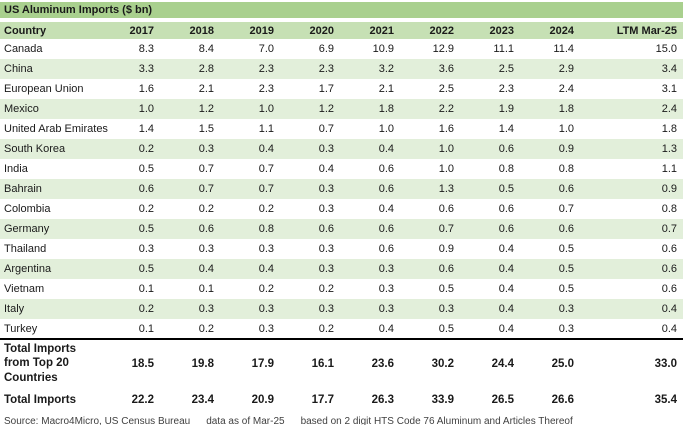 Image resolution: width=683 pixels, height=425 pixels. What do you see at coordinates (341, 309) in the screenshot?
I see `table-row: Italy 0.2 0.3 0.3 0.3 0.3 0.3 0.4 0.3 0.4` at bounding box center [341, 309].